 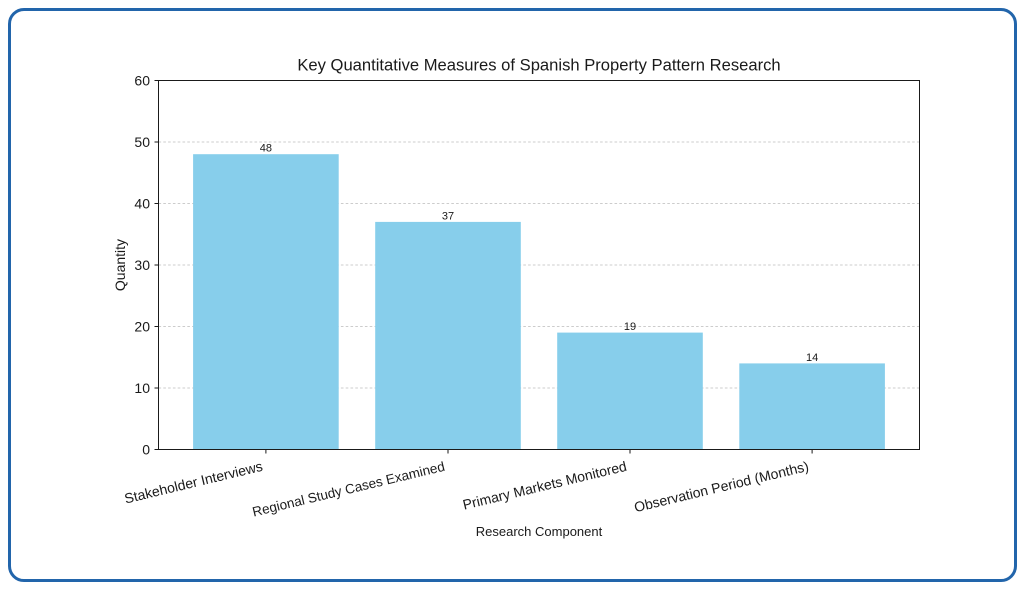 I want to click on svg-text: 20, so click(x=142, y=327).